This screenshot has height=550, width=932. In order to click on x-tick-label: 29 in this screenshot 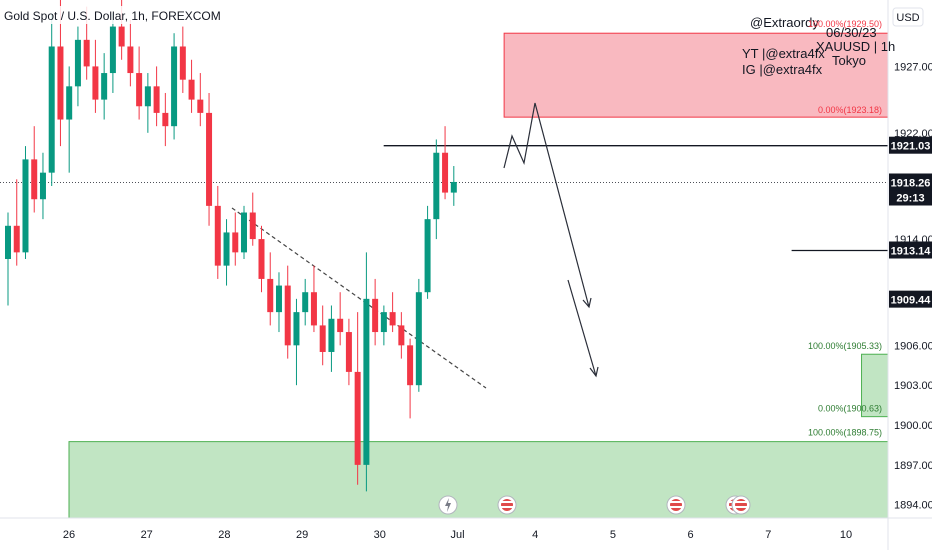, I will do `click(302, 535)`.